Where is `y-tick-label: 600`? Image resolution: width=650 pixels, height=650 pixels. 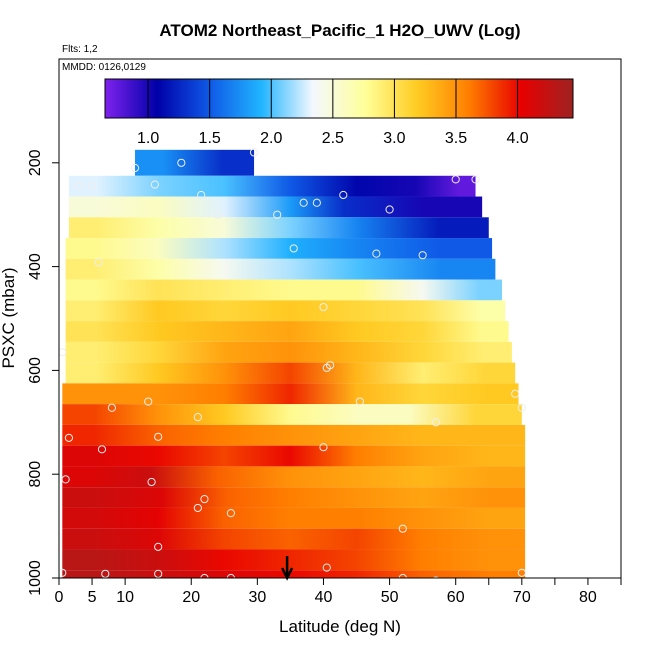
y-tick-label: 600 is located at coordinates (35, 370).